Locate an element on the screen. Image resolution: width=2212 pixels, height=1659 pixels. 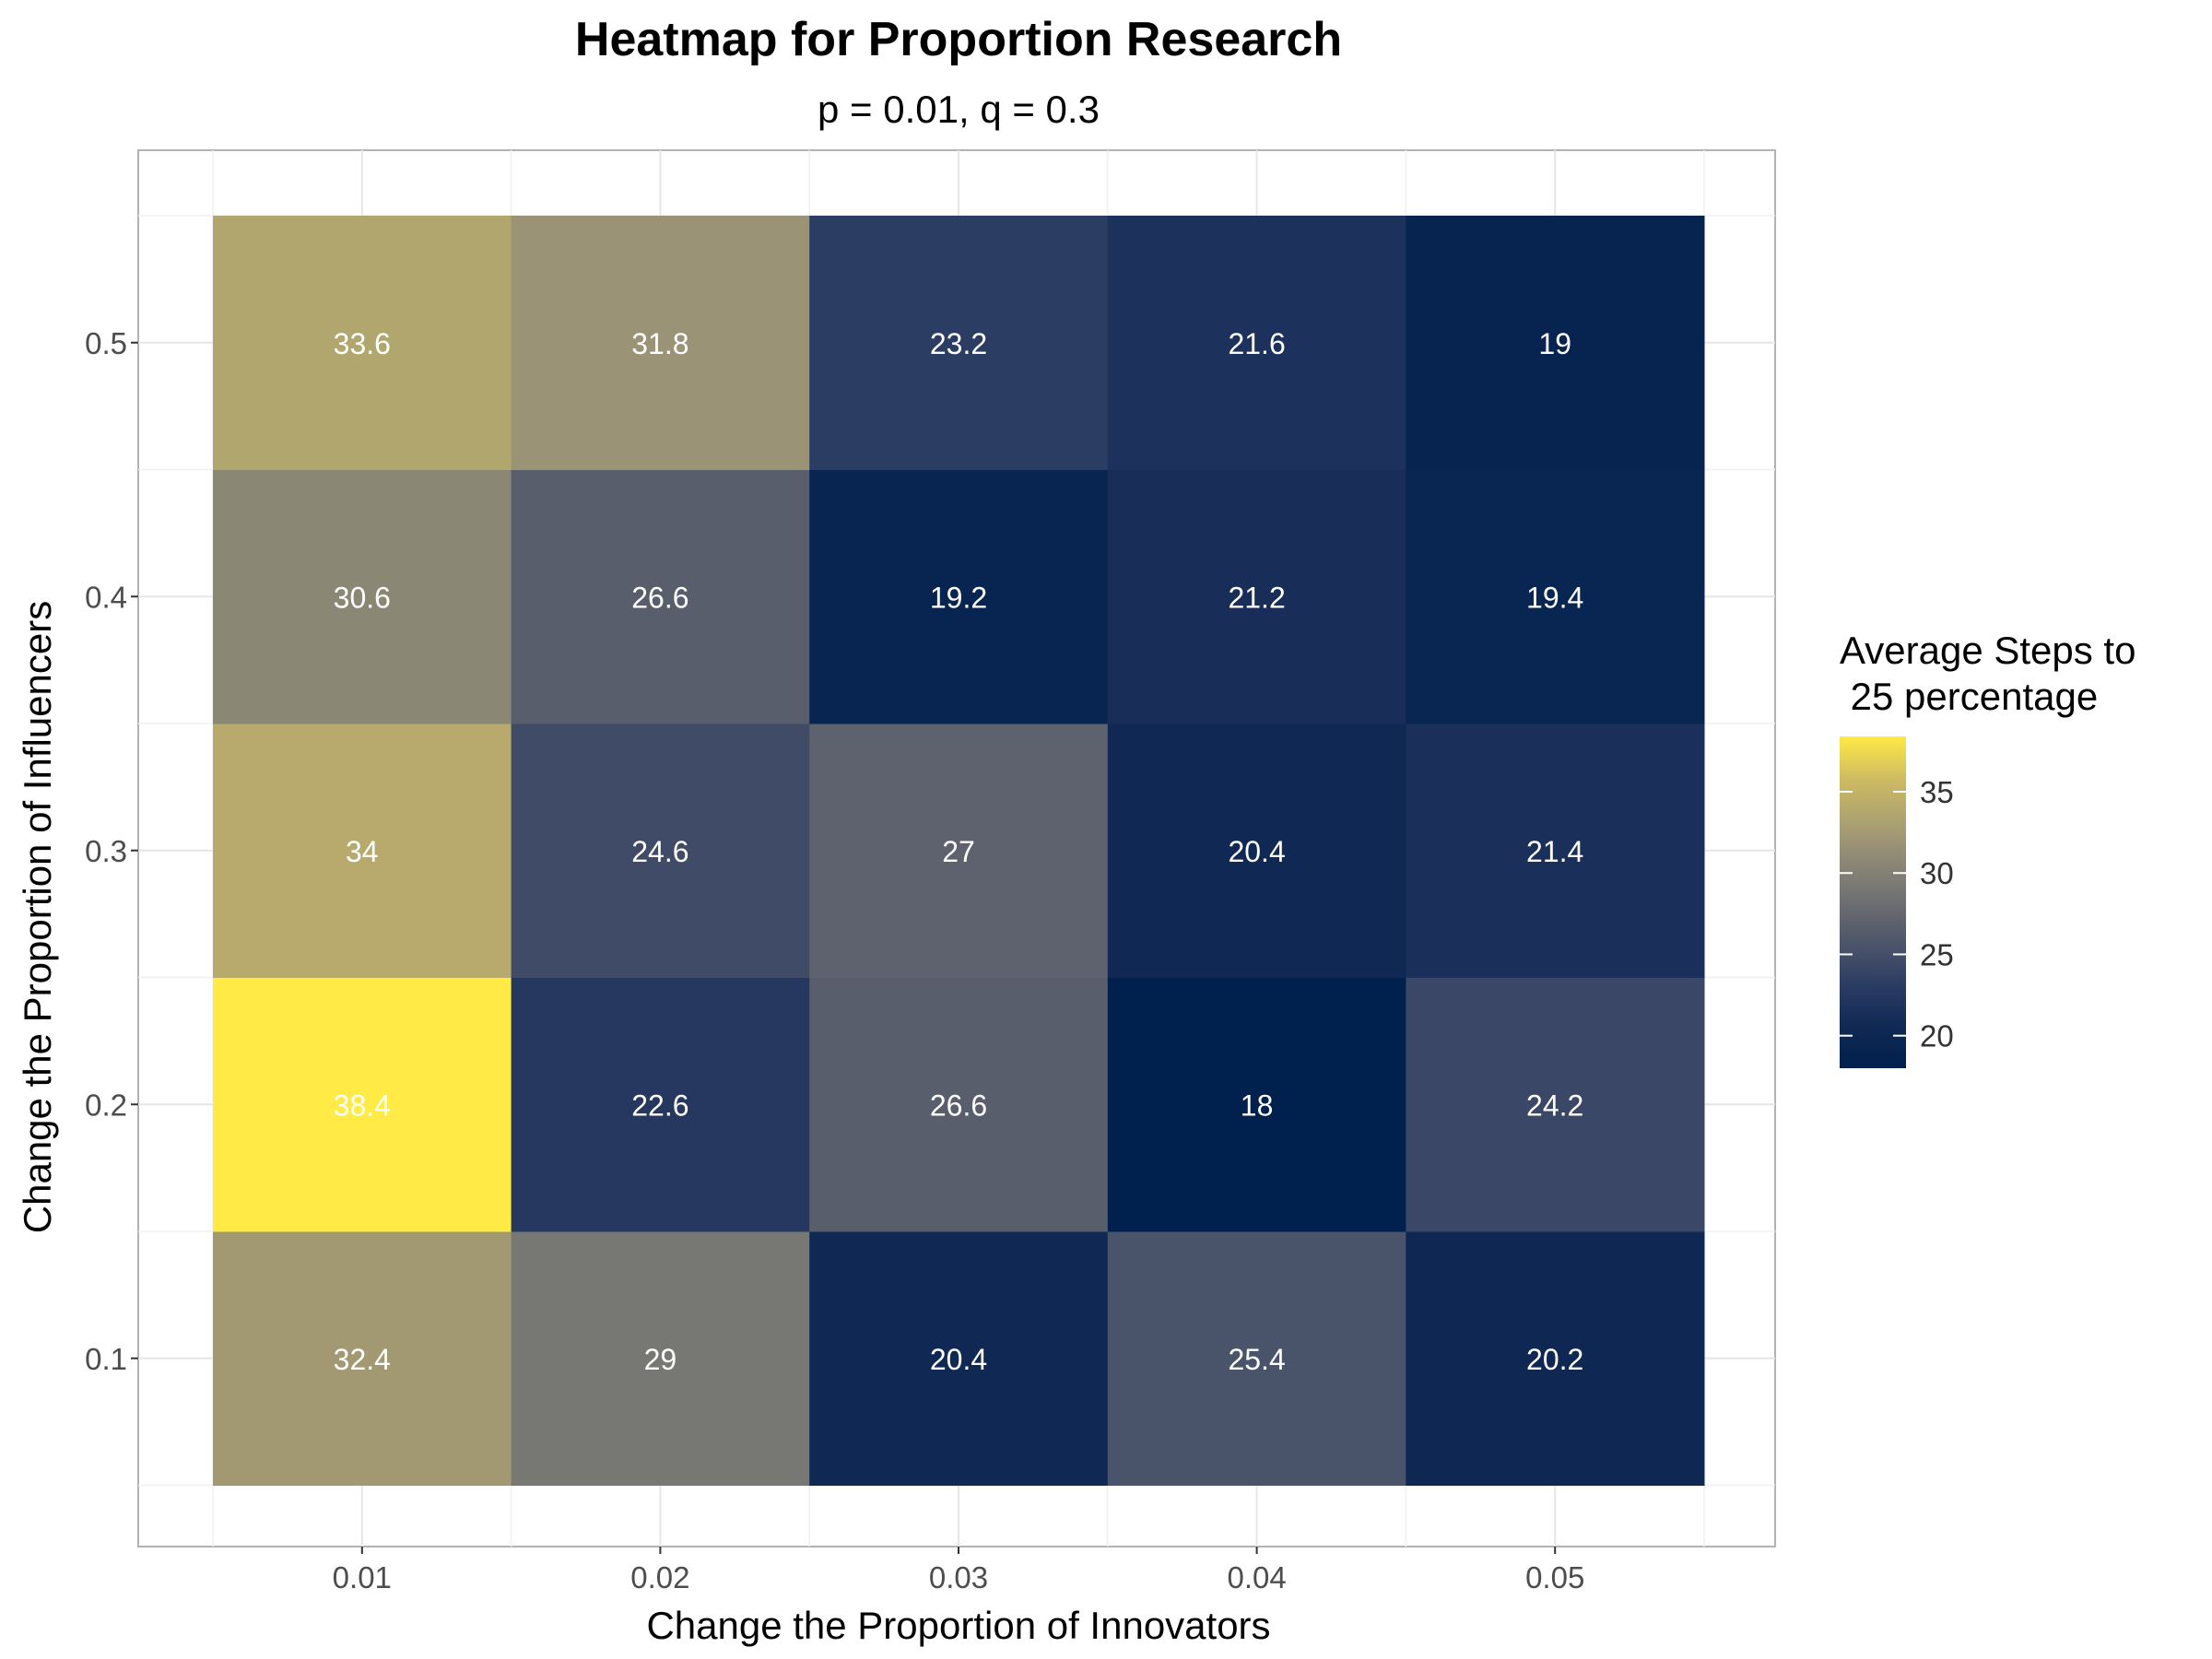
cell-value-label: 29 is located at coordinates (660, 1359).